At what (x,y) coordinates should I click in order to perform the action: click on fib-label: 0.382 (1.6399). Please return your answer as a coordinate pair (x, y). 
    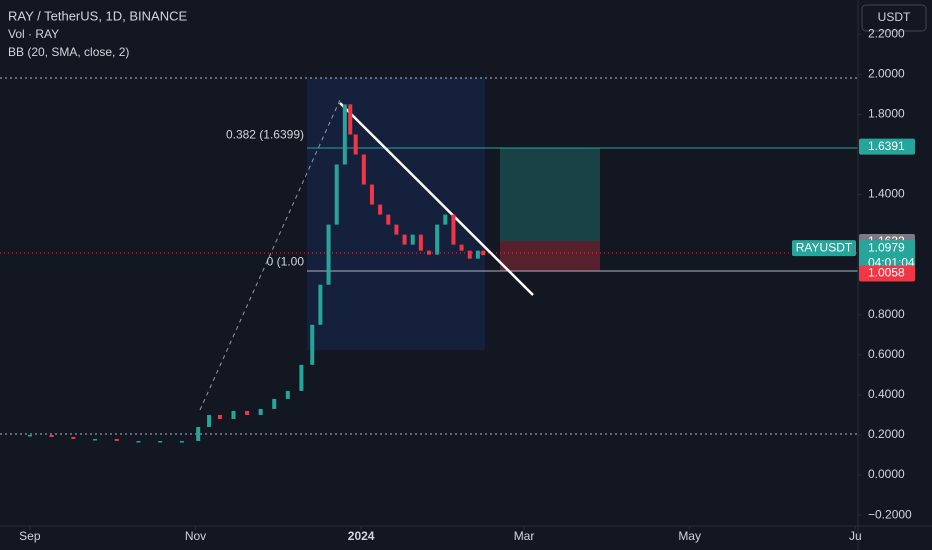
    Looking at the image, I should click on (265, 135).